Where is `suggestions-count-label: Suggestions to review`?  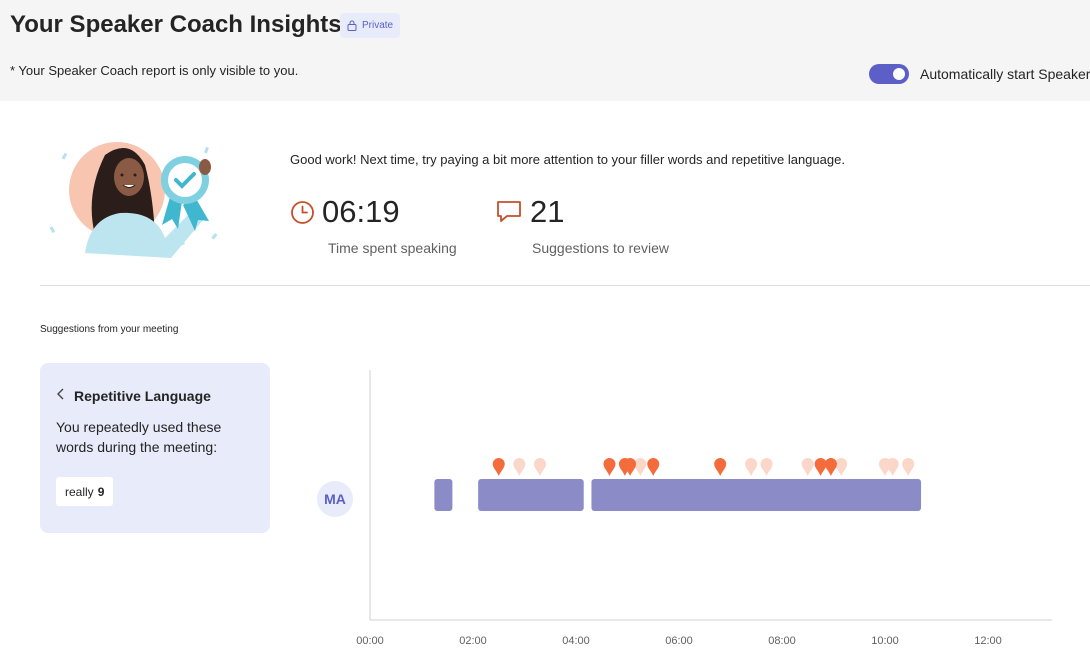 suggestions-count-label: Suggestions to review is located at coordinates (600, 248).